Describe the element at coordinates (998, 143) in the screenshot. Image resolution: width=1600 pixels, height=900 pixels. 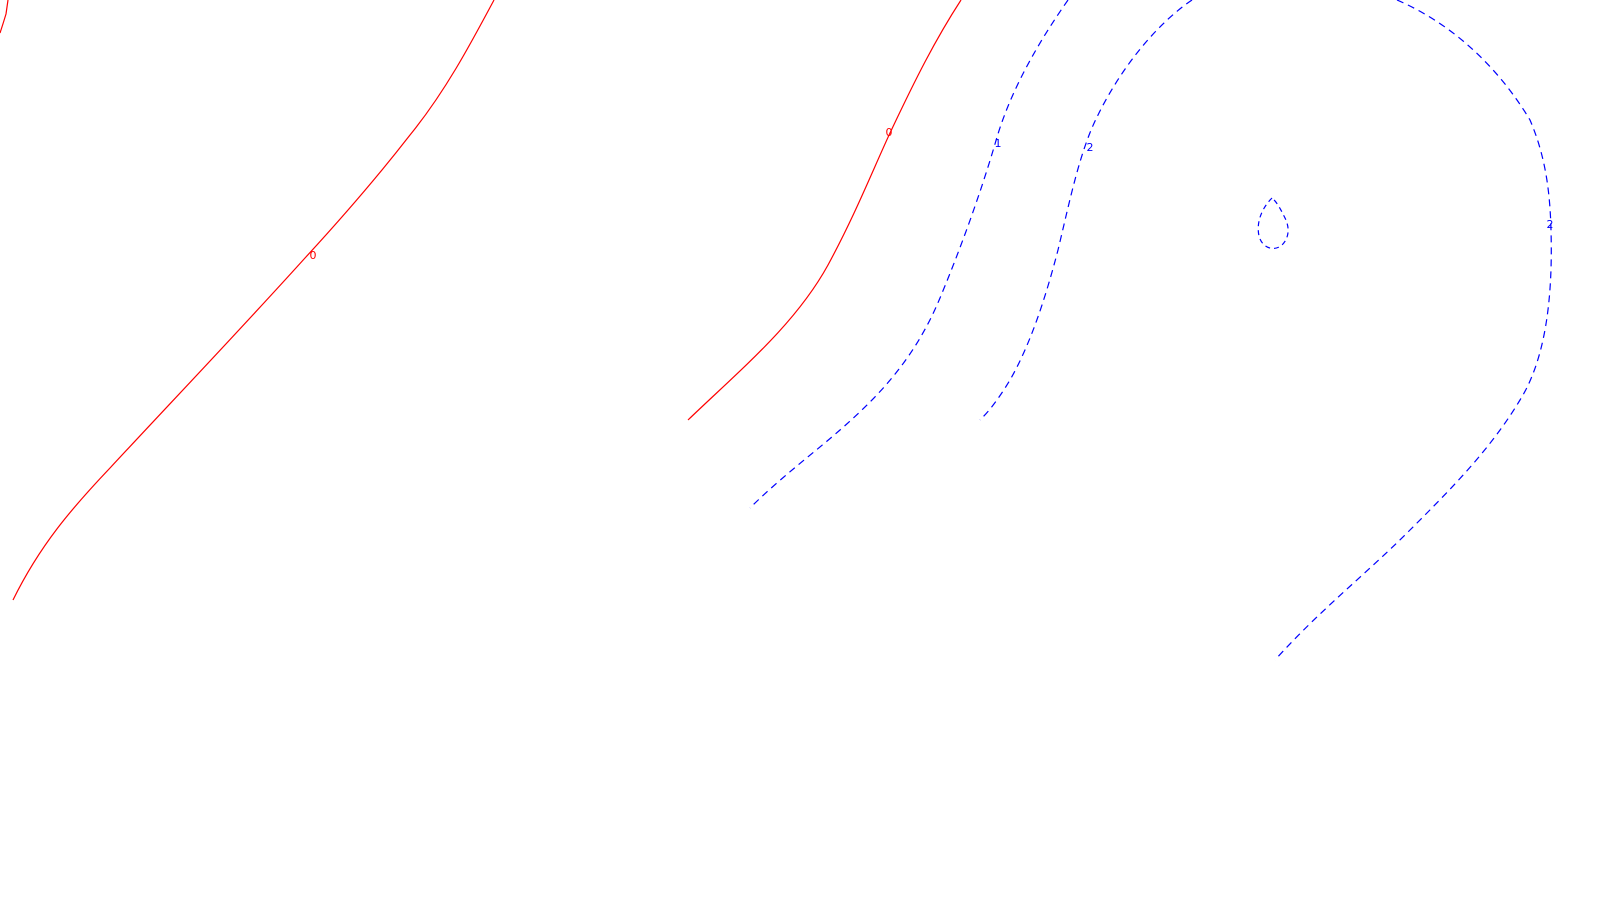
I see `contour-label-level-1: 1` at that location.